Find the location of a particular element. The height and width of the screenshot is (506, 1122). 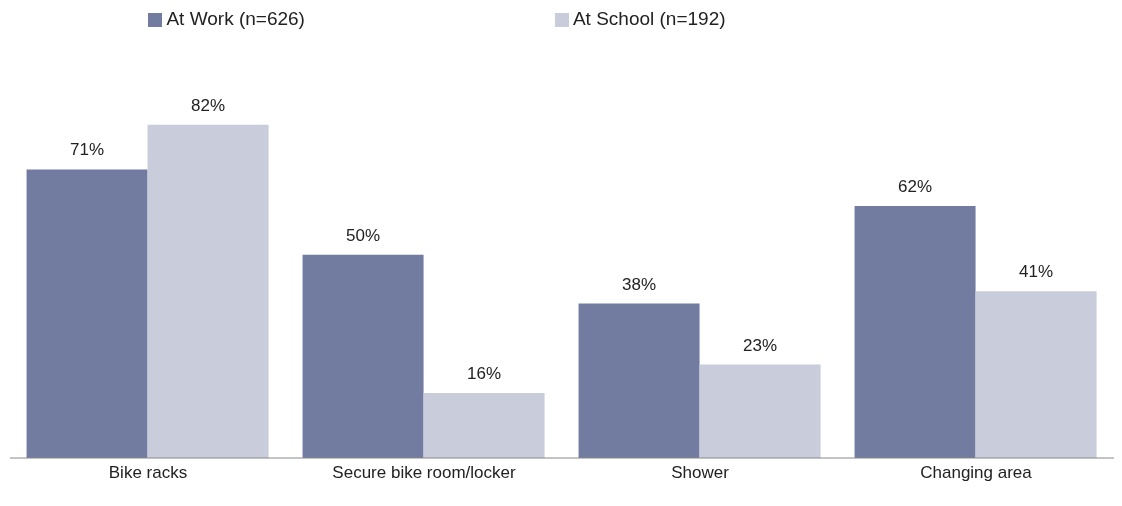

x-tick-label: Secure bike room/locker is located at coordinates (424, 473).